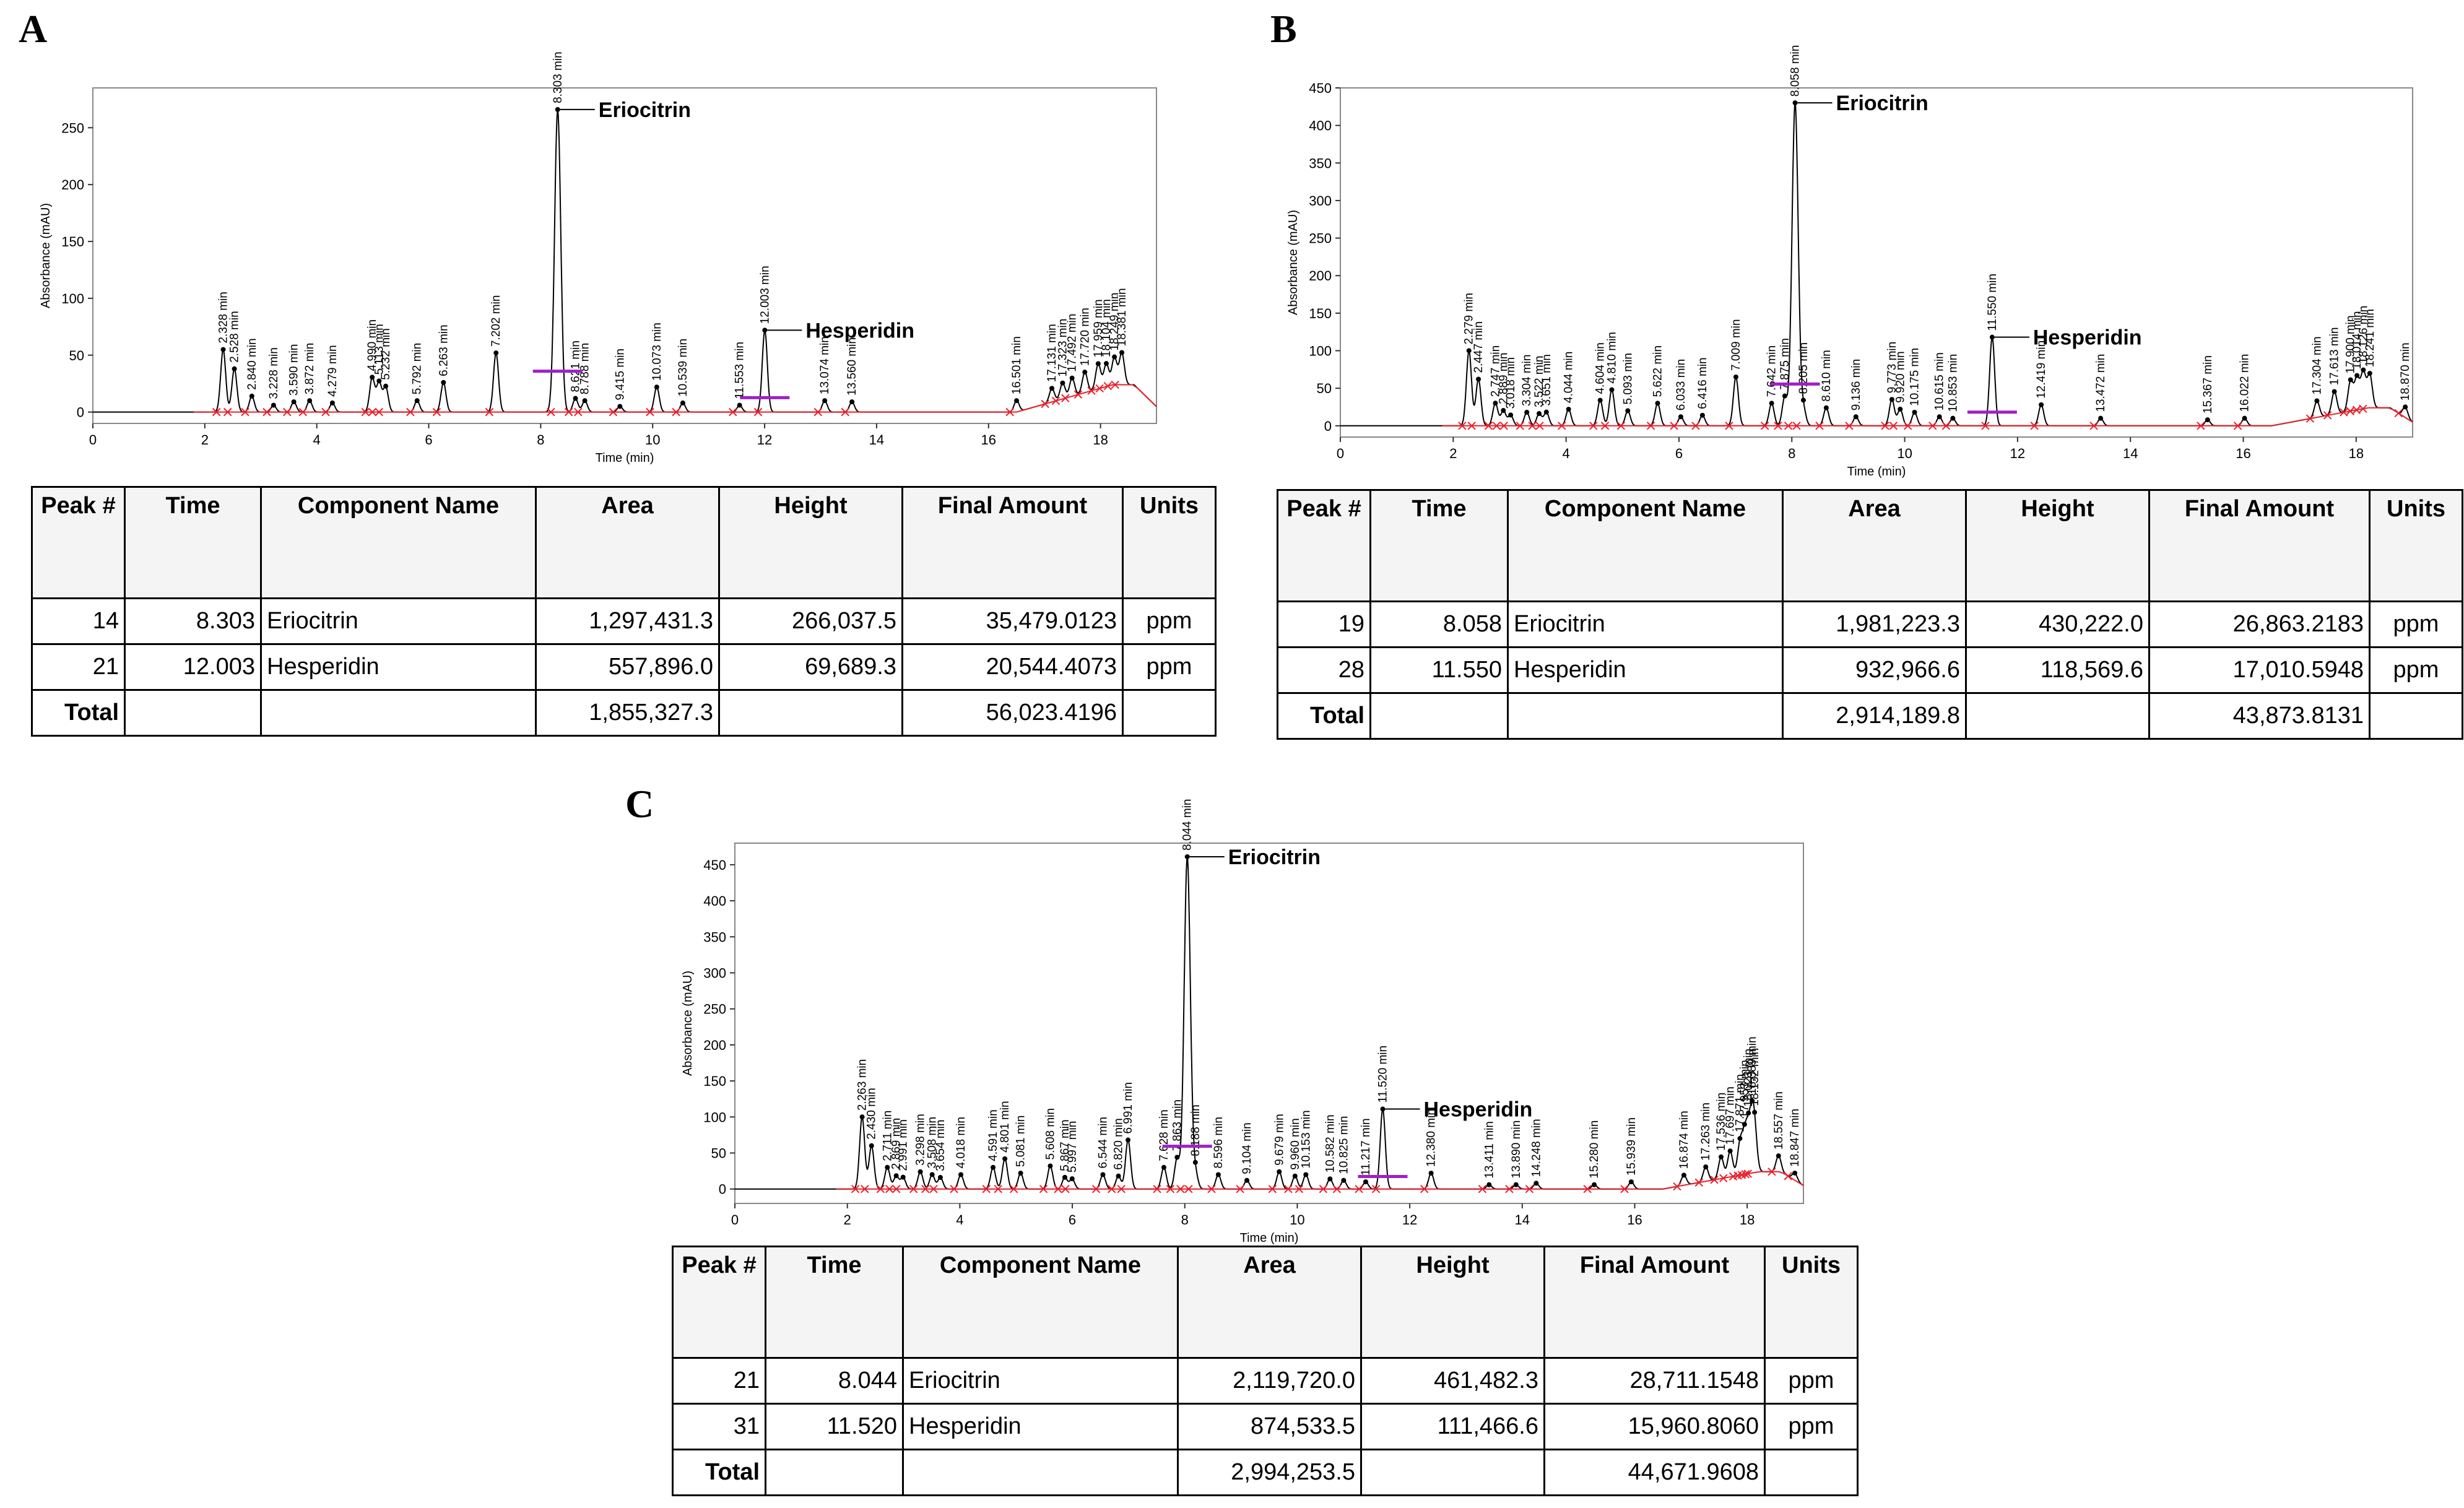  What do you see at coordinates (620, 374) in the screenshot?
I see `peak-time-label: 9.415 min` at bounding box center [620, 374].